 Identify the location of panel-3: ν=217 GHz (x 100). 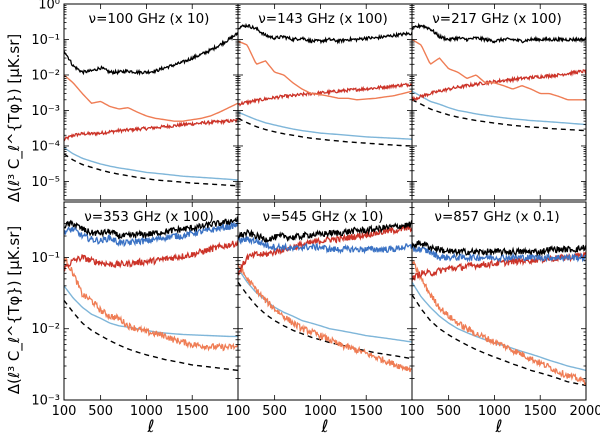
(499, 102).